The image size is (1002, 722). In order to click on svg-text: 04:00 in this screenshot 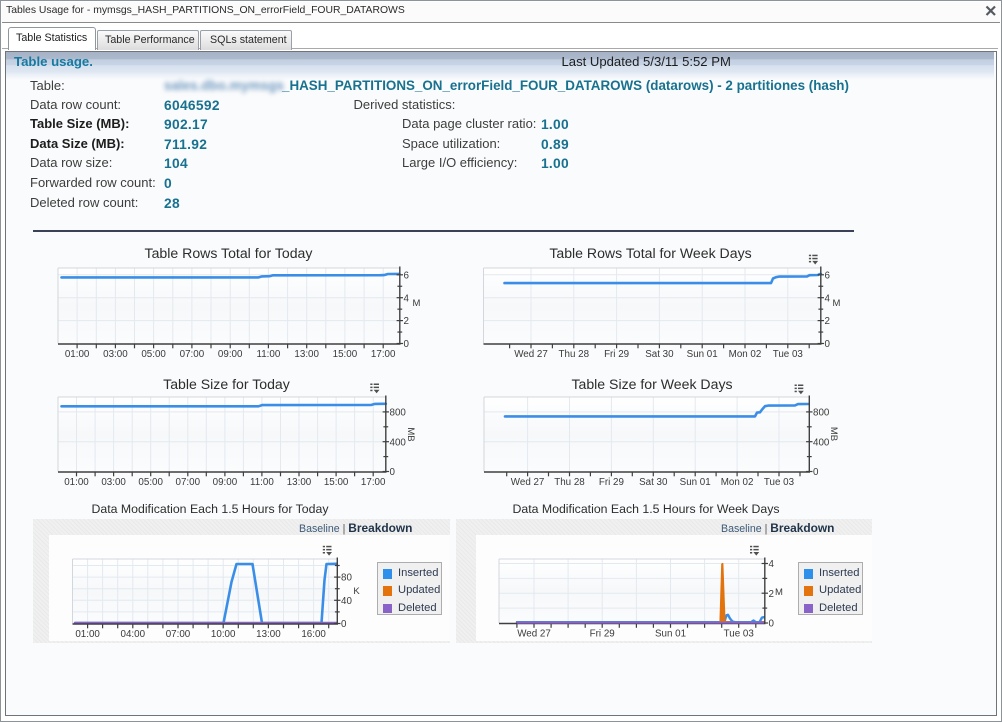, I will do `click(133, 634)`.